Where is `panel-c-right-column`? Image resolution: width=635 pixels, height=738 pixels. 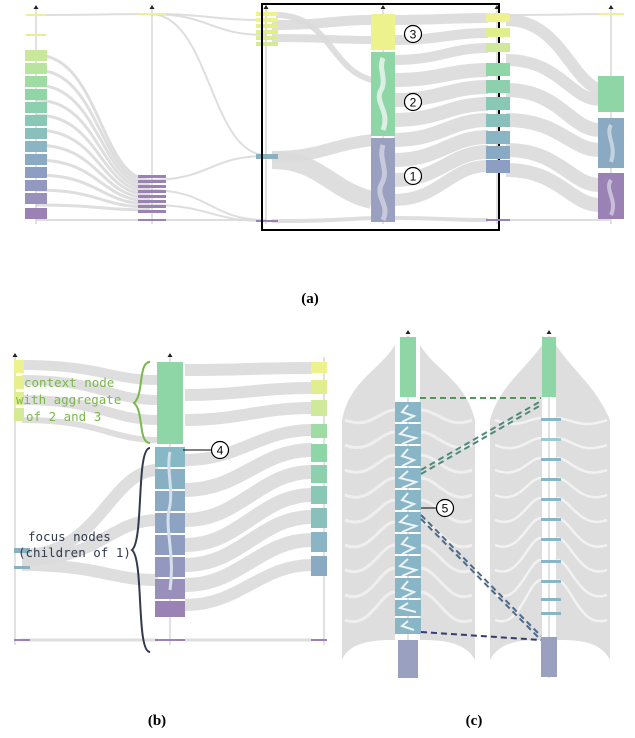
panel-c-right-column is located at coordinates (551, 507).